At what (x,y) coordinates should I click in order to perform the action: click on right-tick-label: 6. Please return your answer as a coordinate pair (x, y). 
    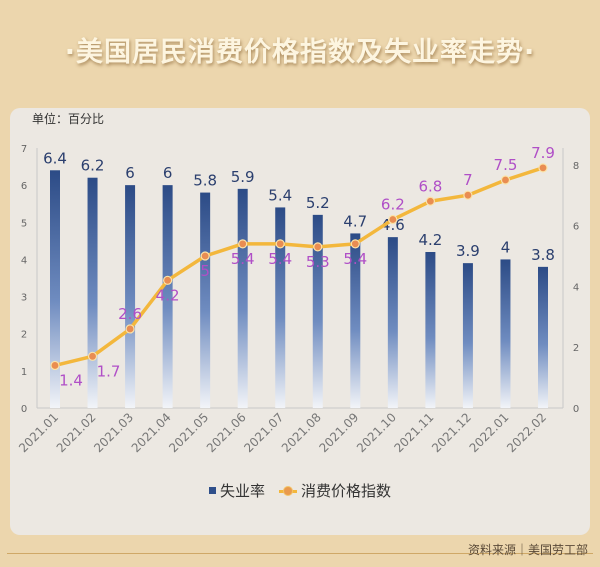
    Looking at the image, I should click on (576, 227).